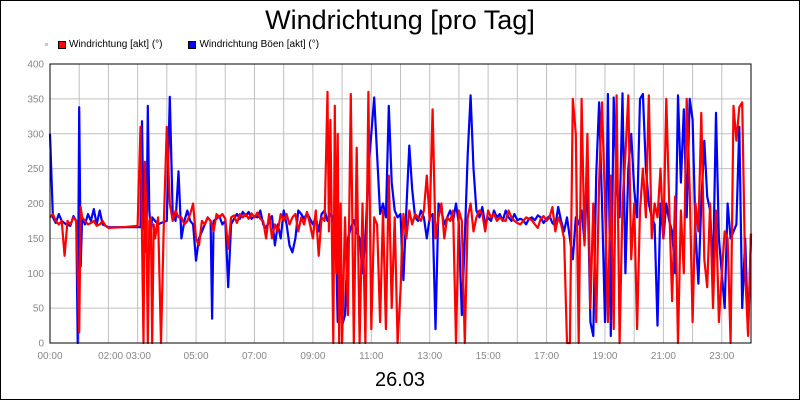  Describe the element at coordinates (49, 356) in the screenshot. I see `x-tick-label: 00:00` at that location.